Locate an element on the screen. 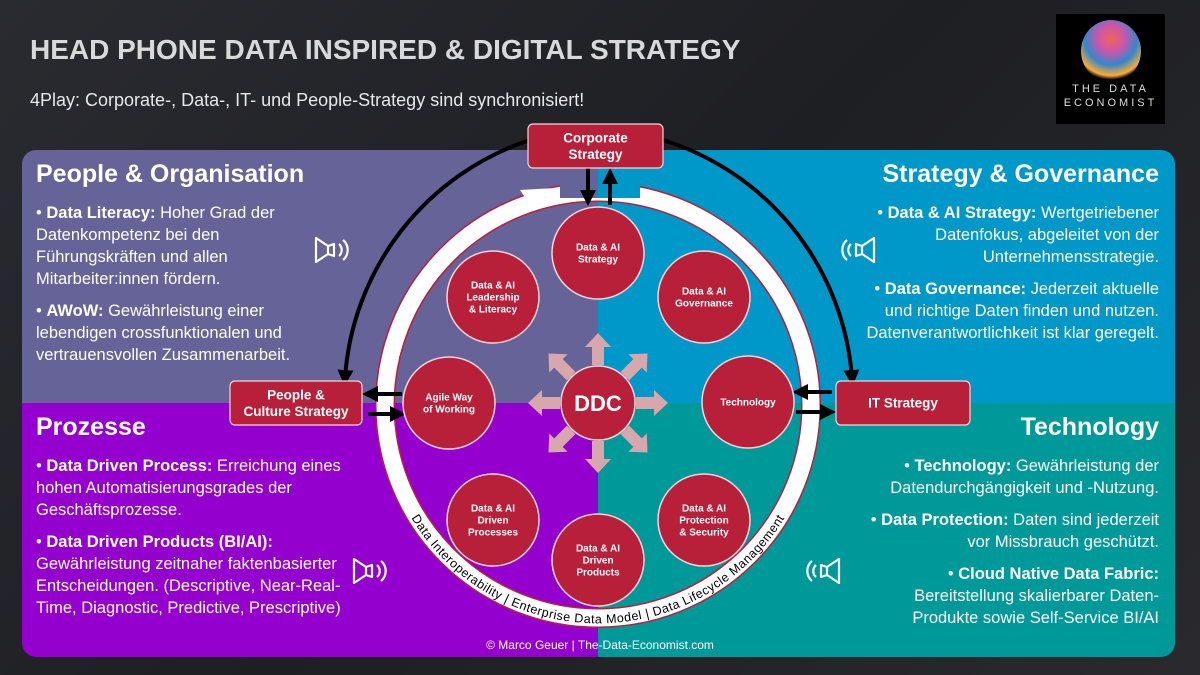 The height and width of the screenshot is (675, 1200). bullet-term: Technology: is located at coordinates (963, 466).